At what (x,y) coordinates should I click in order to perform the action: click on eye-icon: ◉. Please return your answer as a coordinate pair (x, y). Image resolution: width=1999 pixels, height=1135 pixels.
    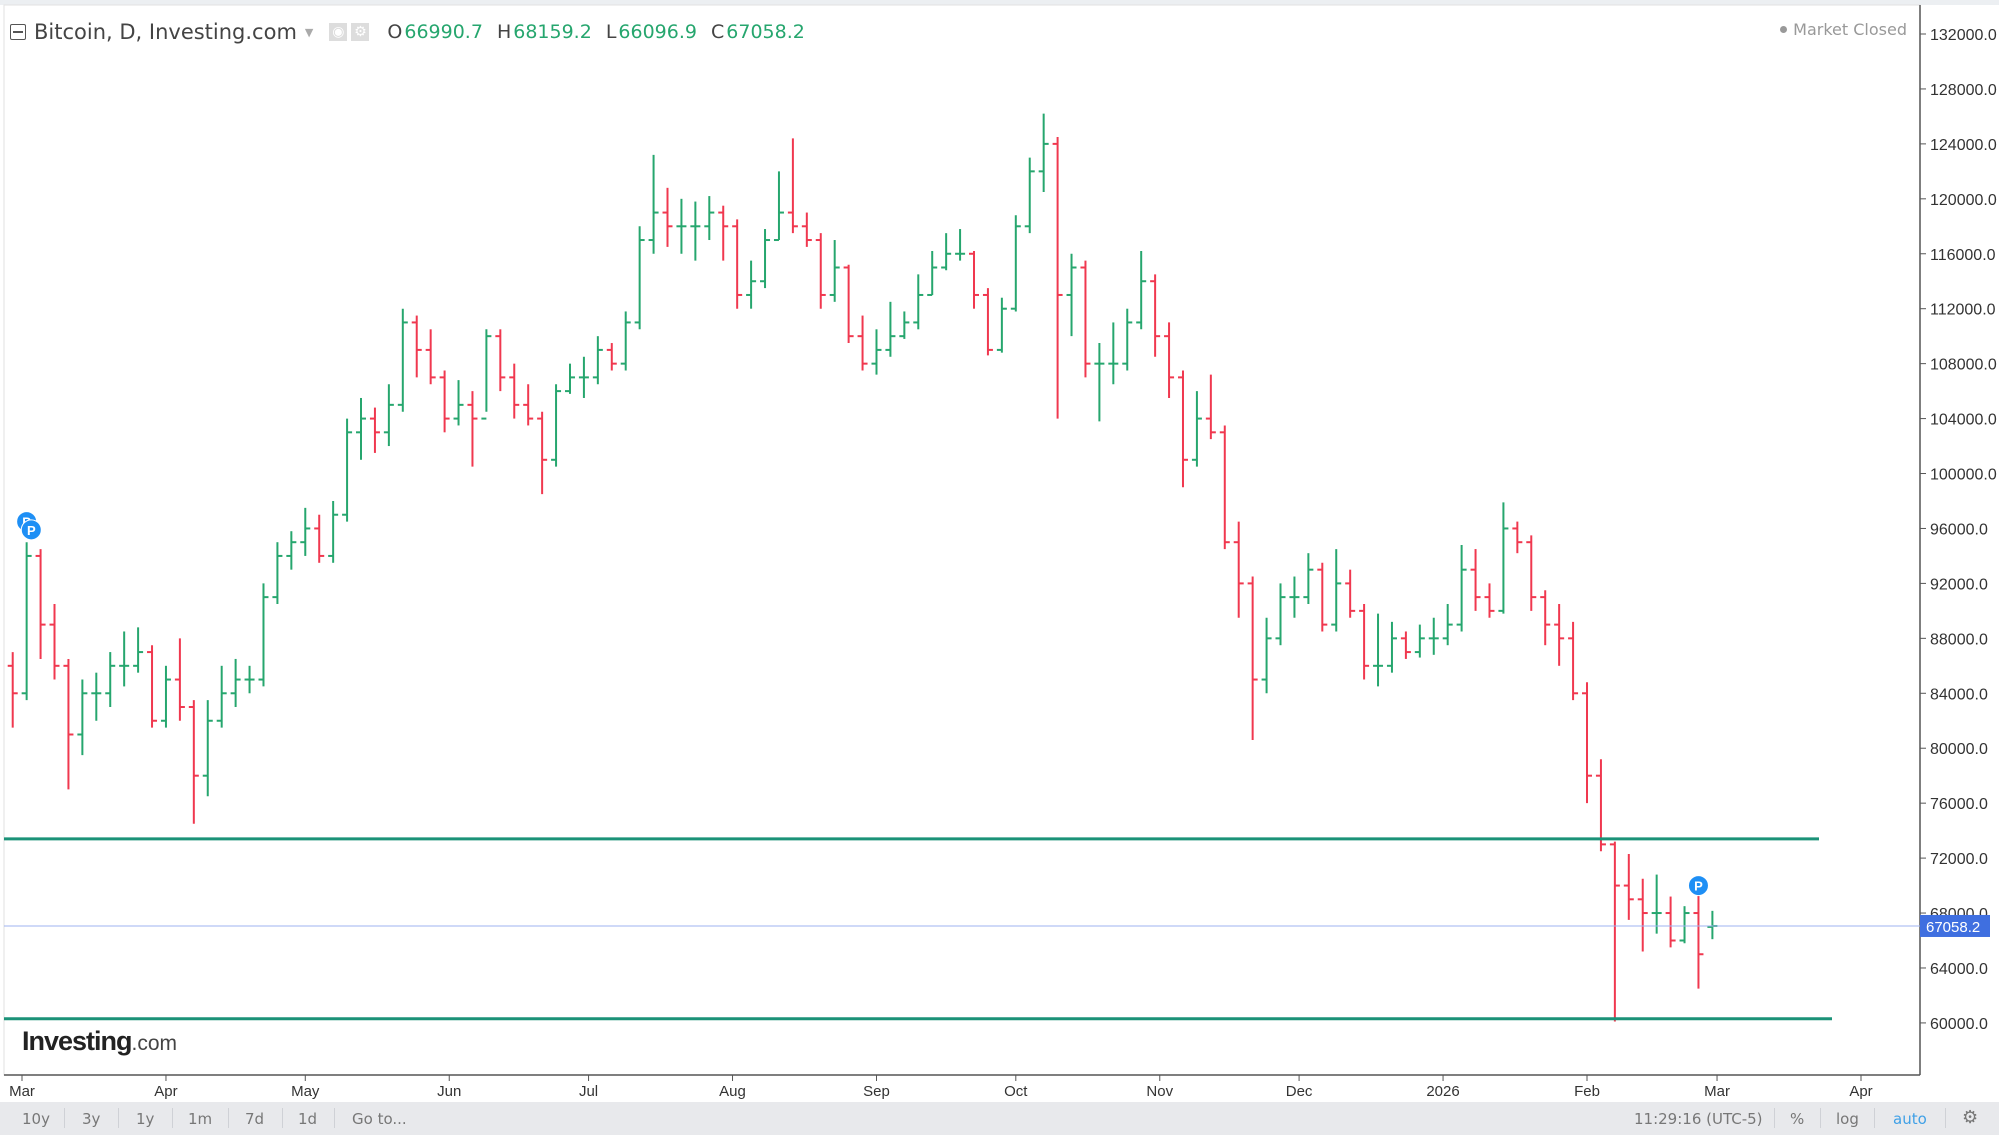
    Looking at the image, I should click on (338, 32).